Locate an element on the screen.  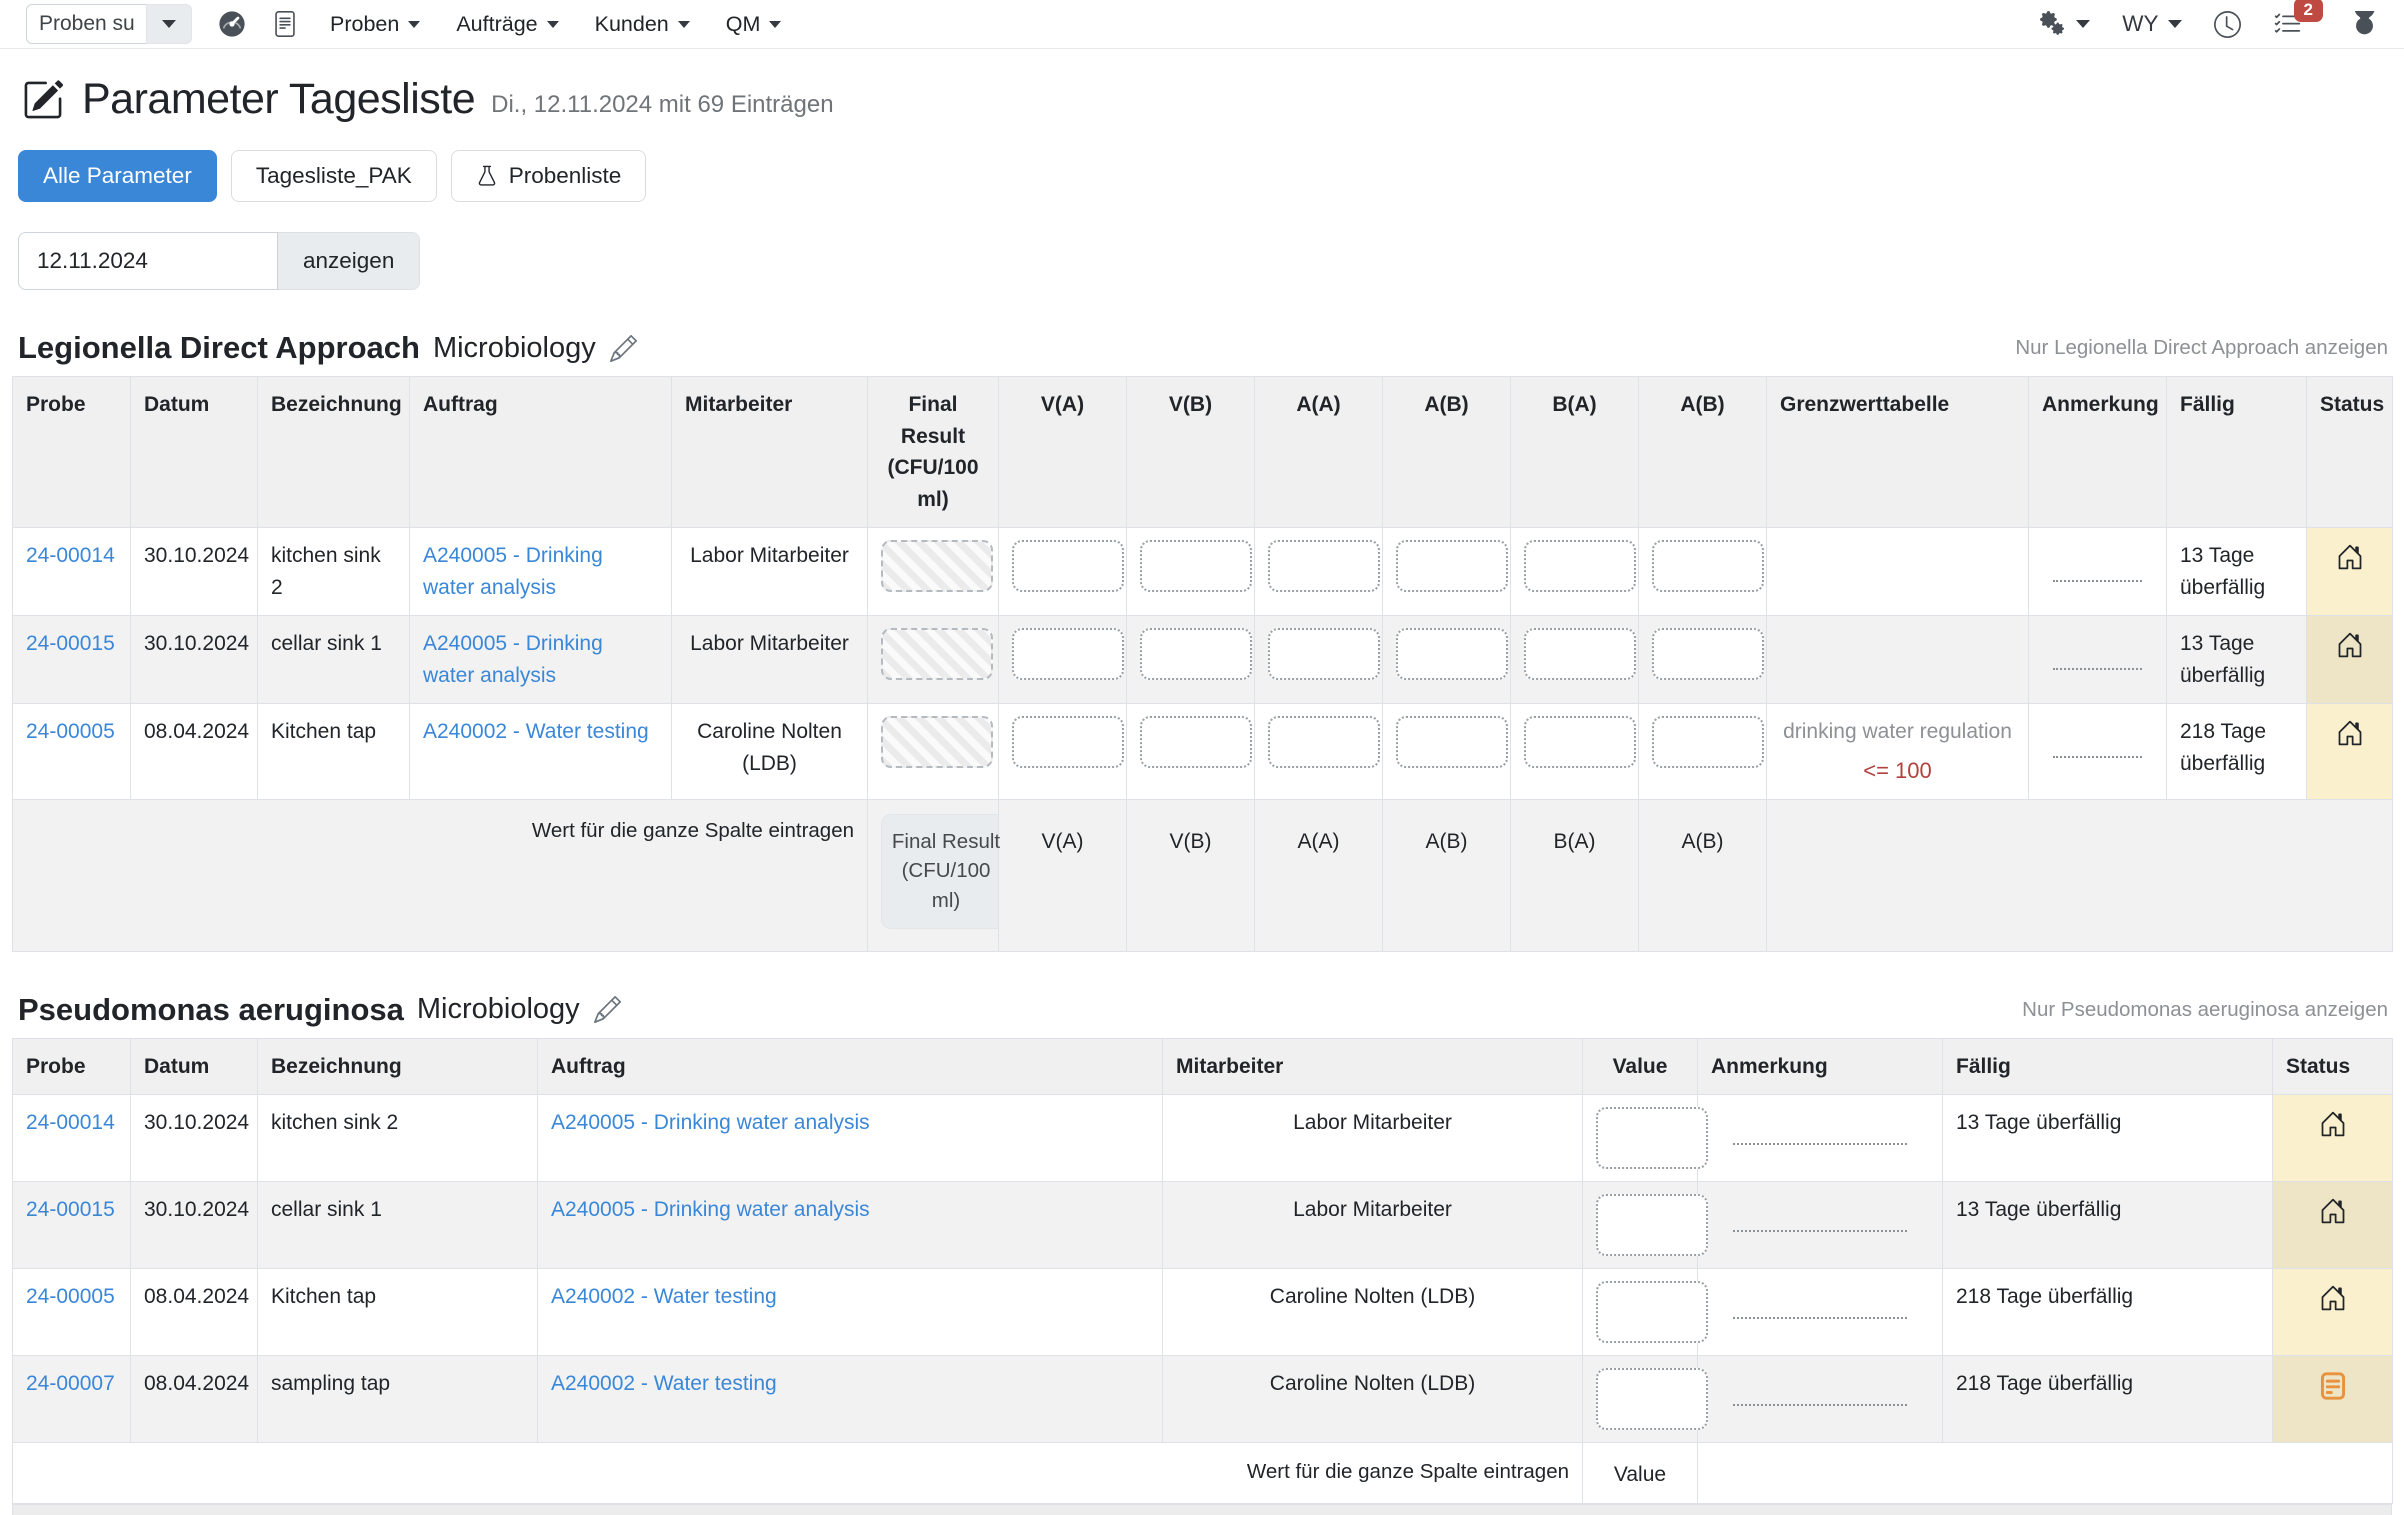
fill-va-button: V(A) is located at coordinates (1062, 875).